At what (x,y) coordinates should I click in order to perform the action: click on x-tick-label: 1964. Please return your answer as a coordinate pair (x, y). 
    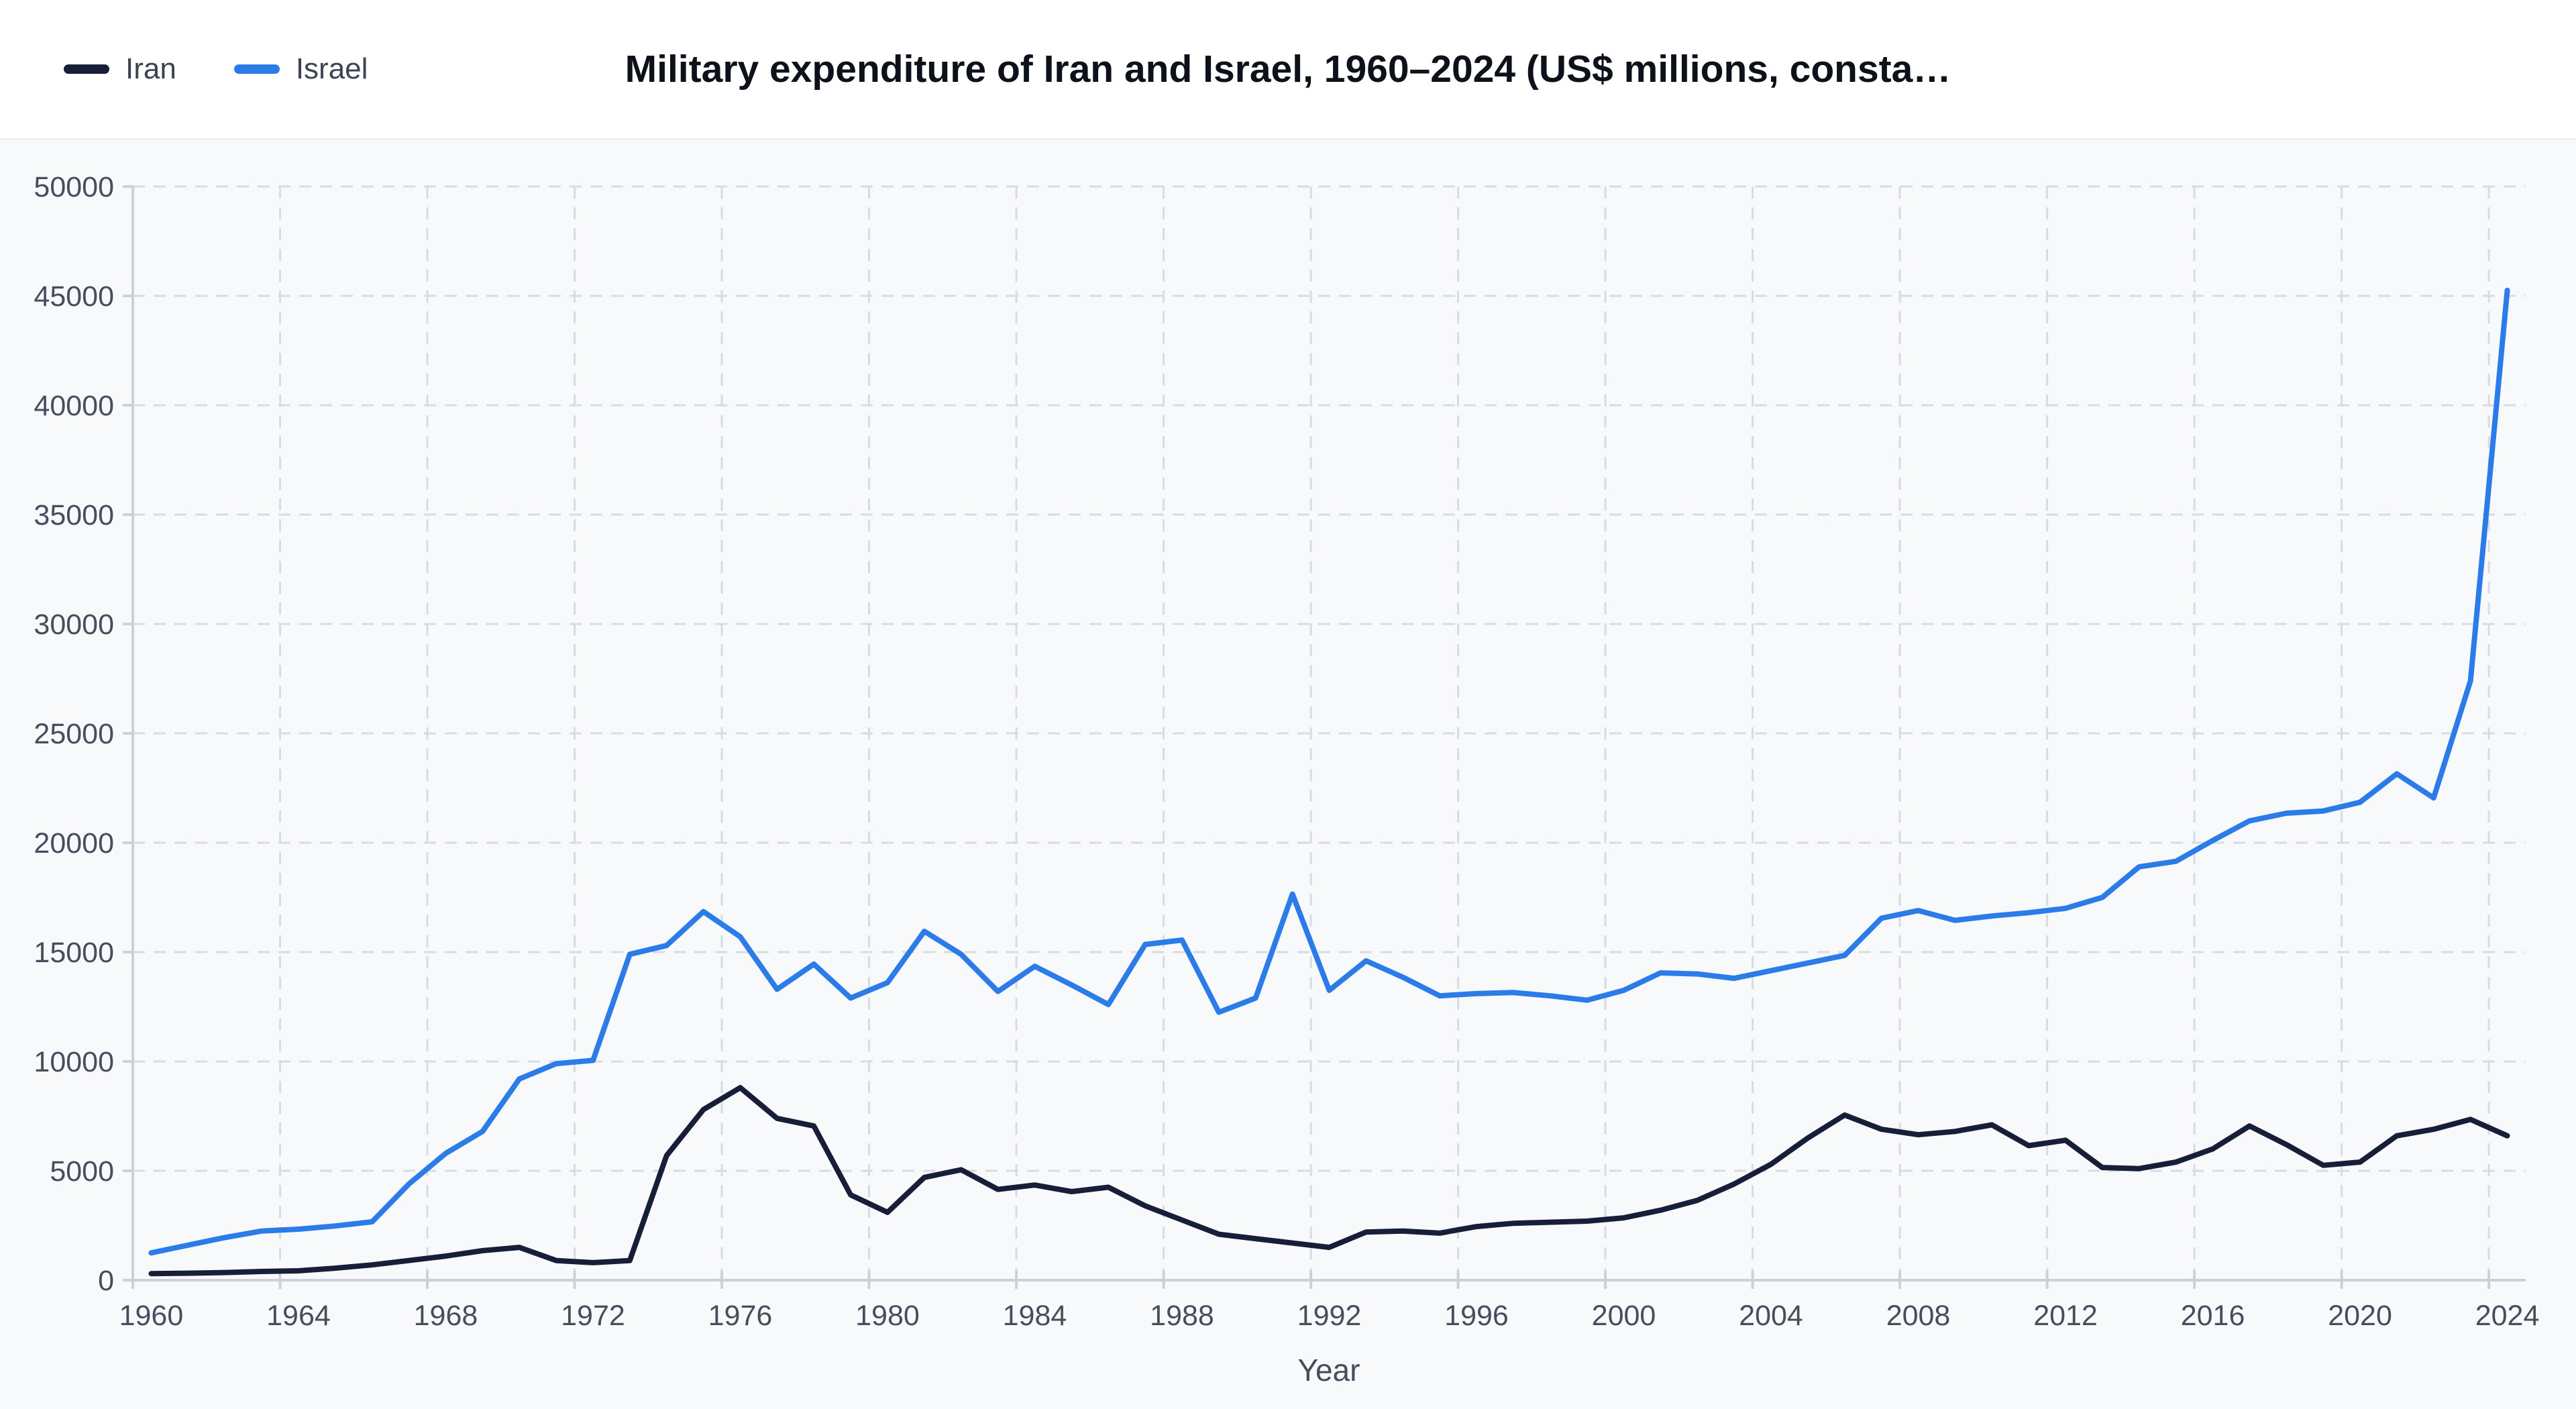
    Looking at the image, I should click on (298, 1316).